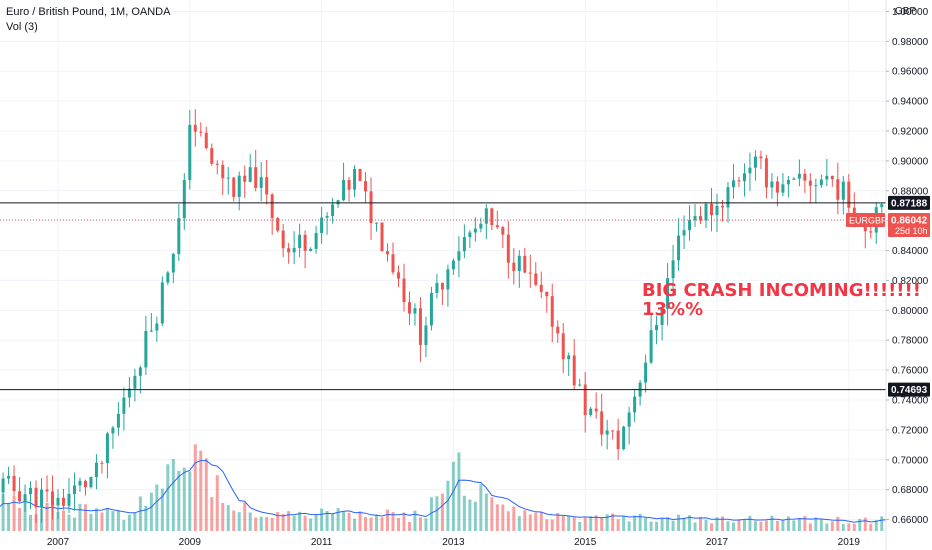 This screenshot has width=932, height=550. I want to click on x-tick-label: 2007, so click(58, 542).